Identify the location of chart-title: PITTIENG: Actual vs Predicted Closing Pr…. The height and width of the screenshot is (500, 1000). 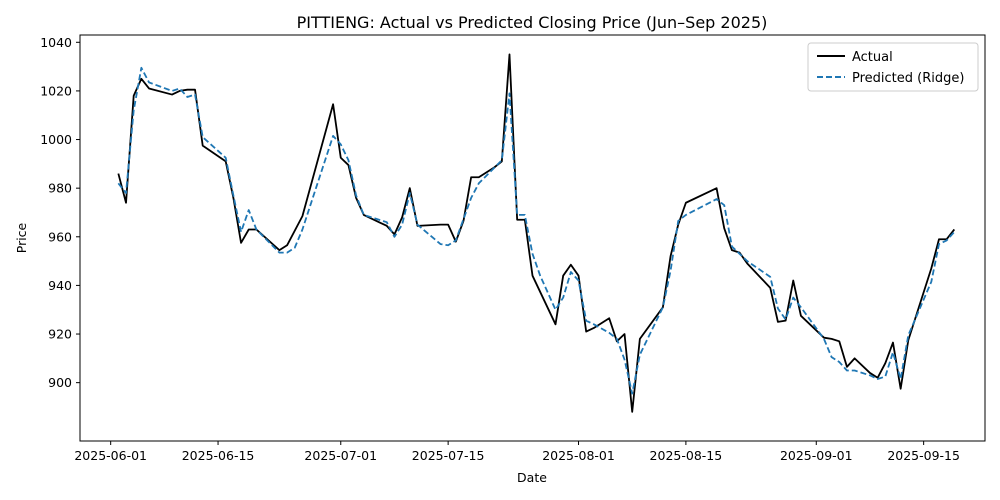
(532, 22).